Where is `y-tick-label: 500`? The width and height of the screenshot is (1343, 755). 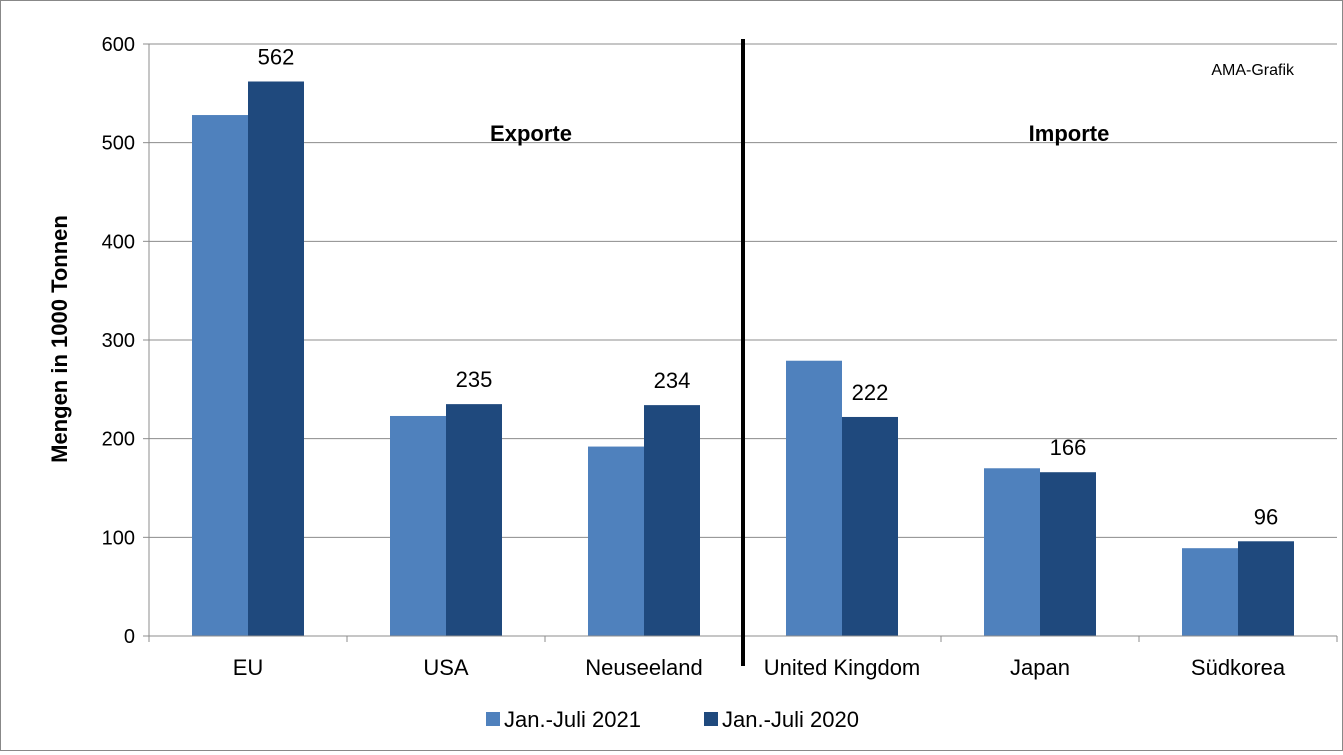 y-tick-label: 500 is located at coordinates (118, 144).